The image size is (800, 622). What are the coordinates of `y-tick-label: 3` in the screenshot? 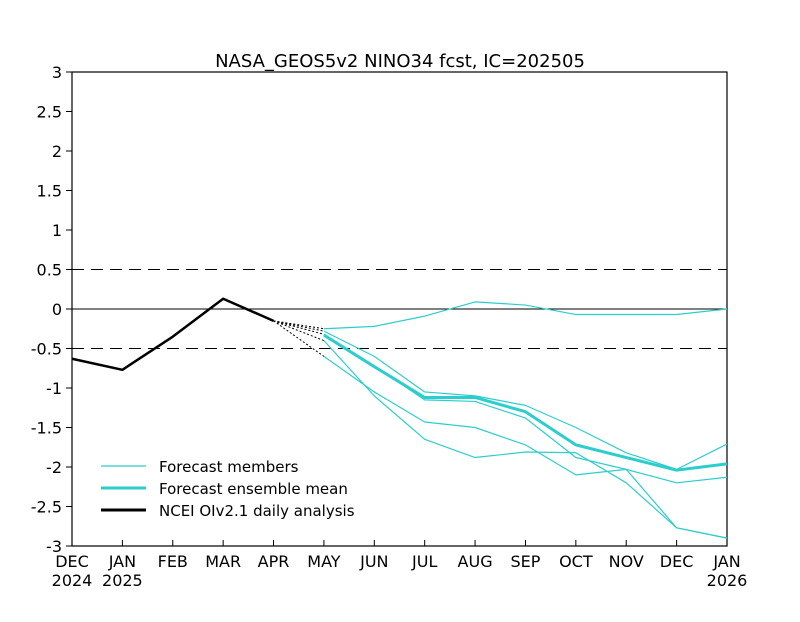 It's located at (57, 72).